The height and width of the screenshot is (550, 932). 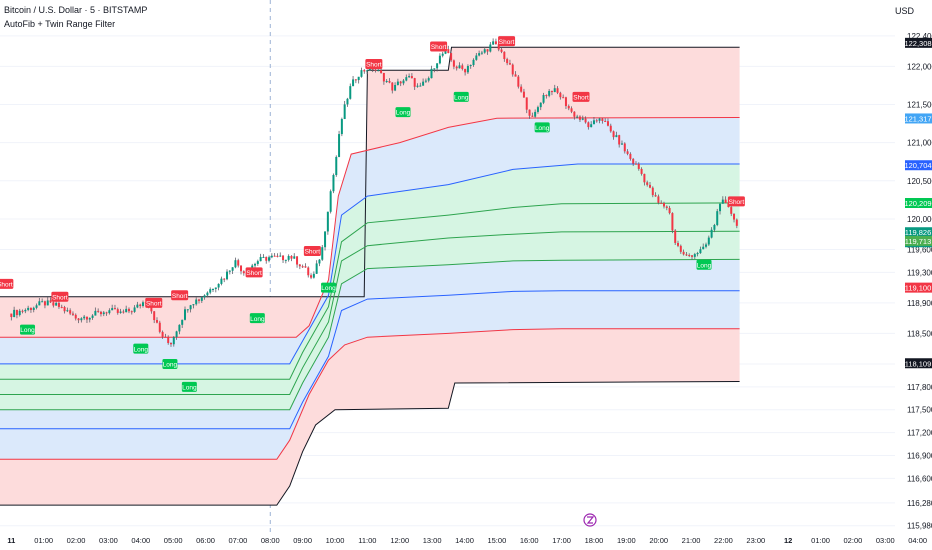 What do you see at coordinates (11, 540) in the screenshot?
I see `time-tick-label: 11` at bounding box center [11, 540].